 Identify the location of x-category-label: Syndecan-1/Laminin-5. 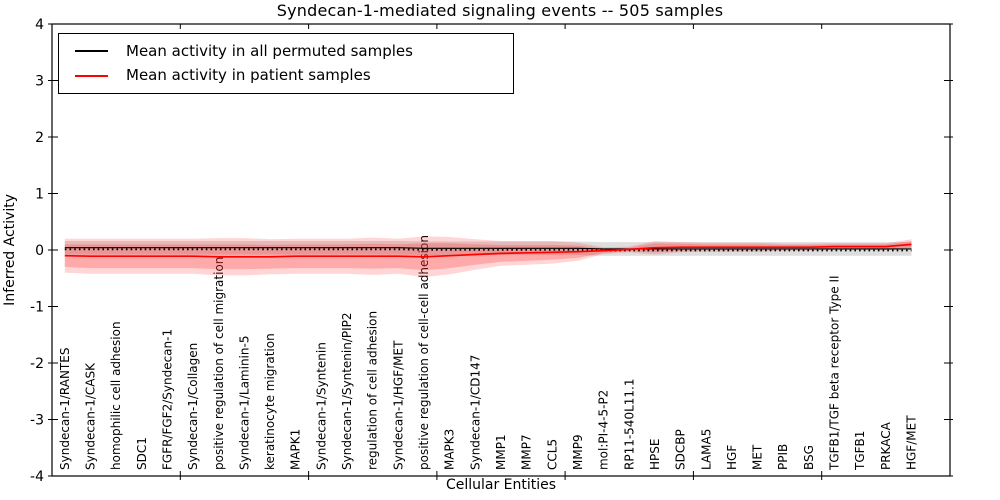
(244, 403).